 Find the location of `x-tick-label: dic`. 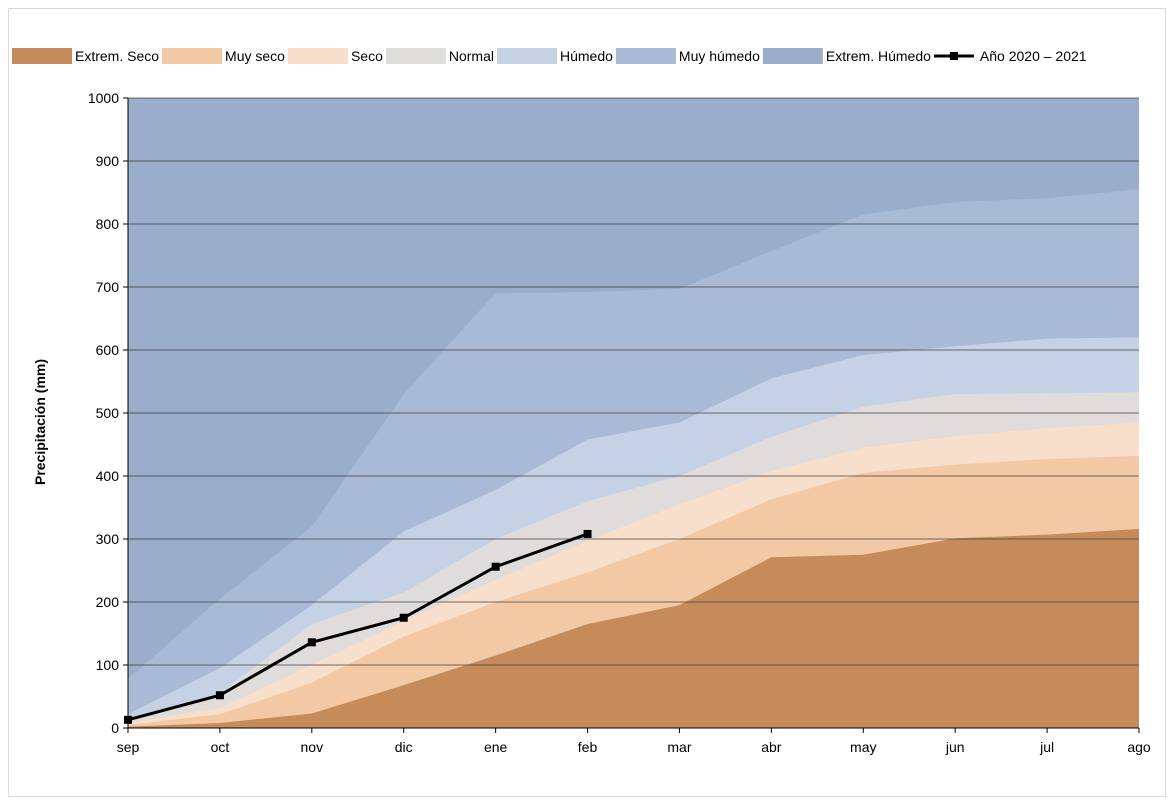

x-tick-label: dic is located at coordinates (404, 747).